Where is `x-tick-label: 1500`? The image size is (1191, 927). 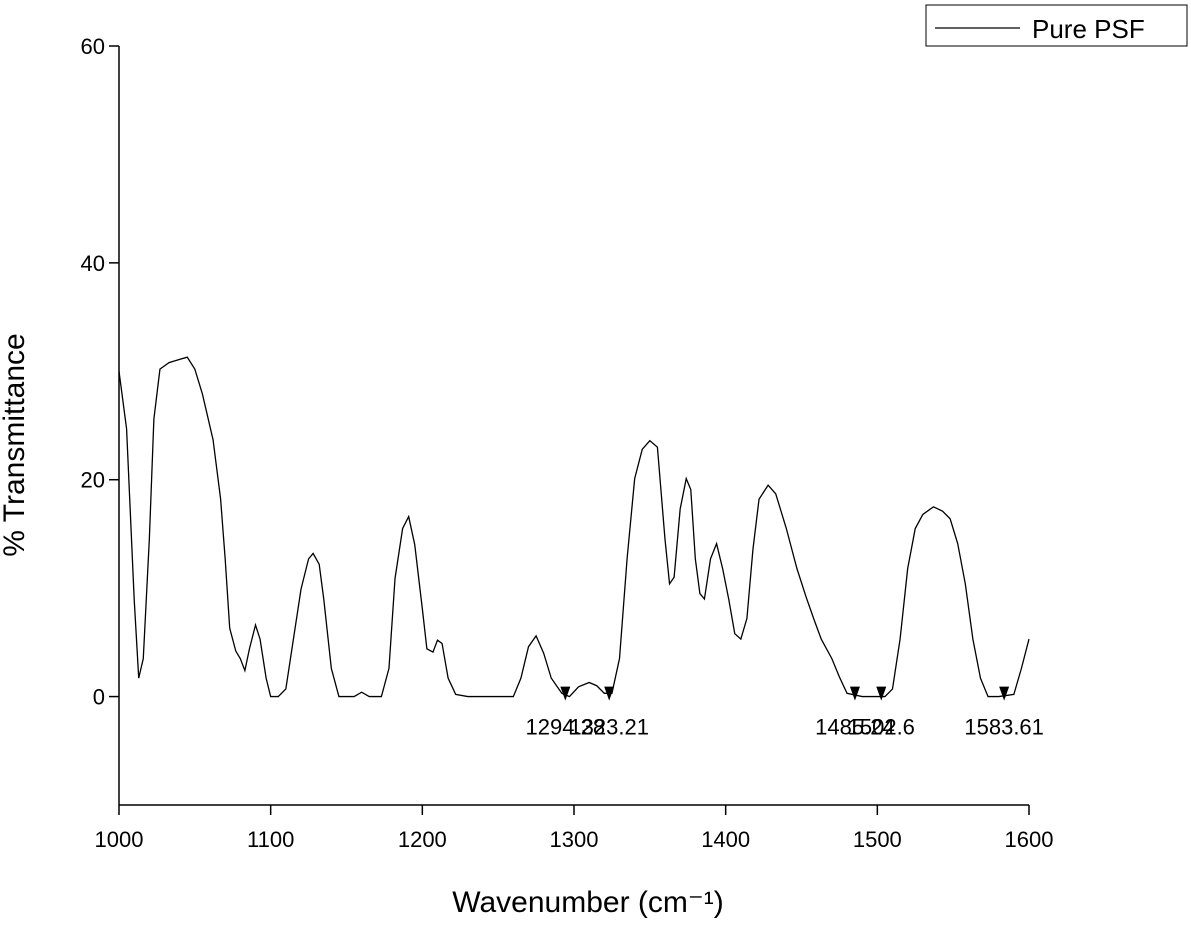 x-tick-label: 1500 is located at coordinates (877, 839).